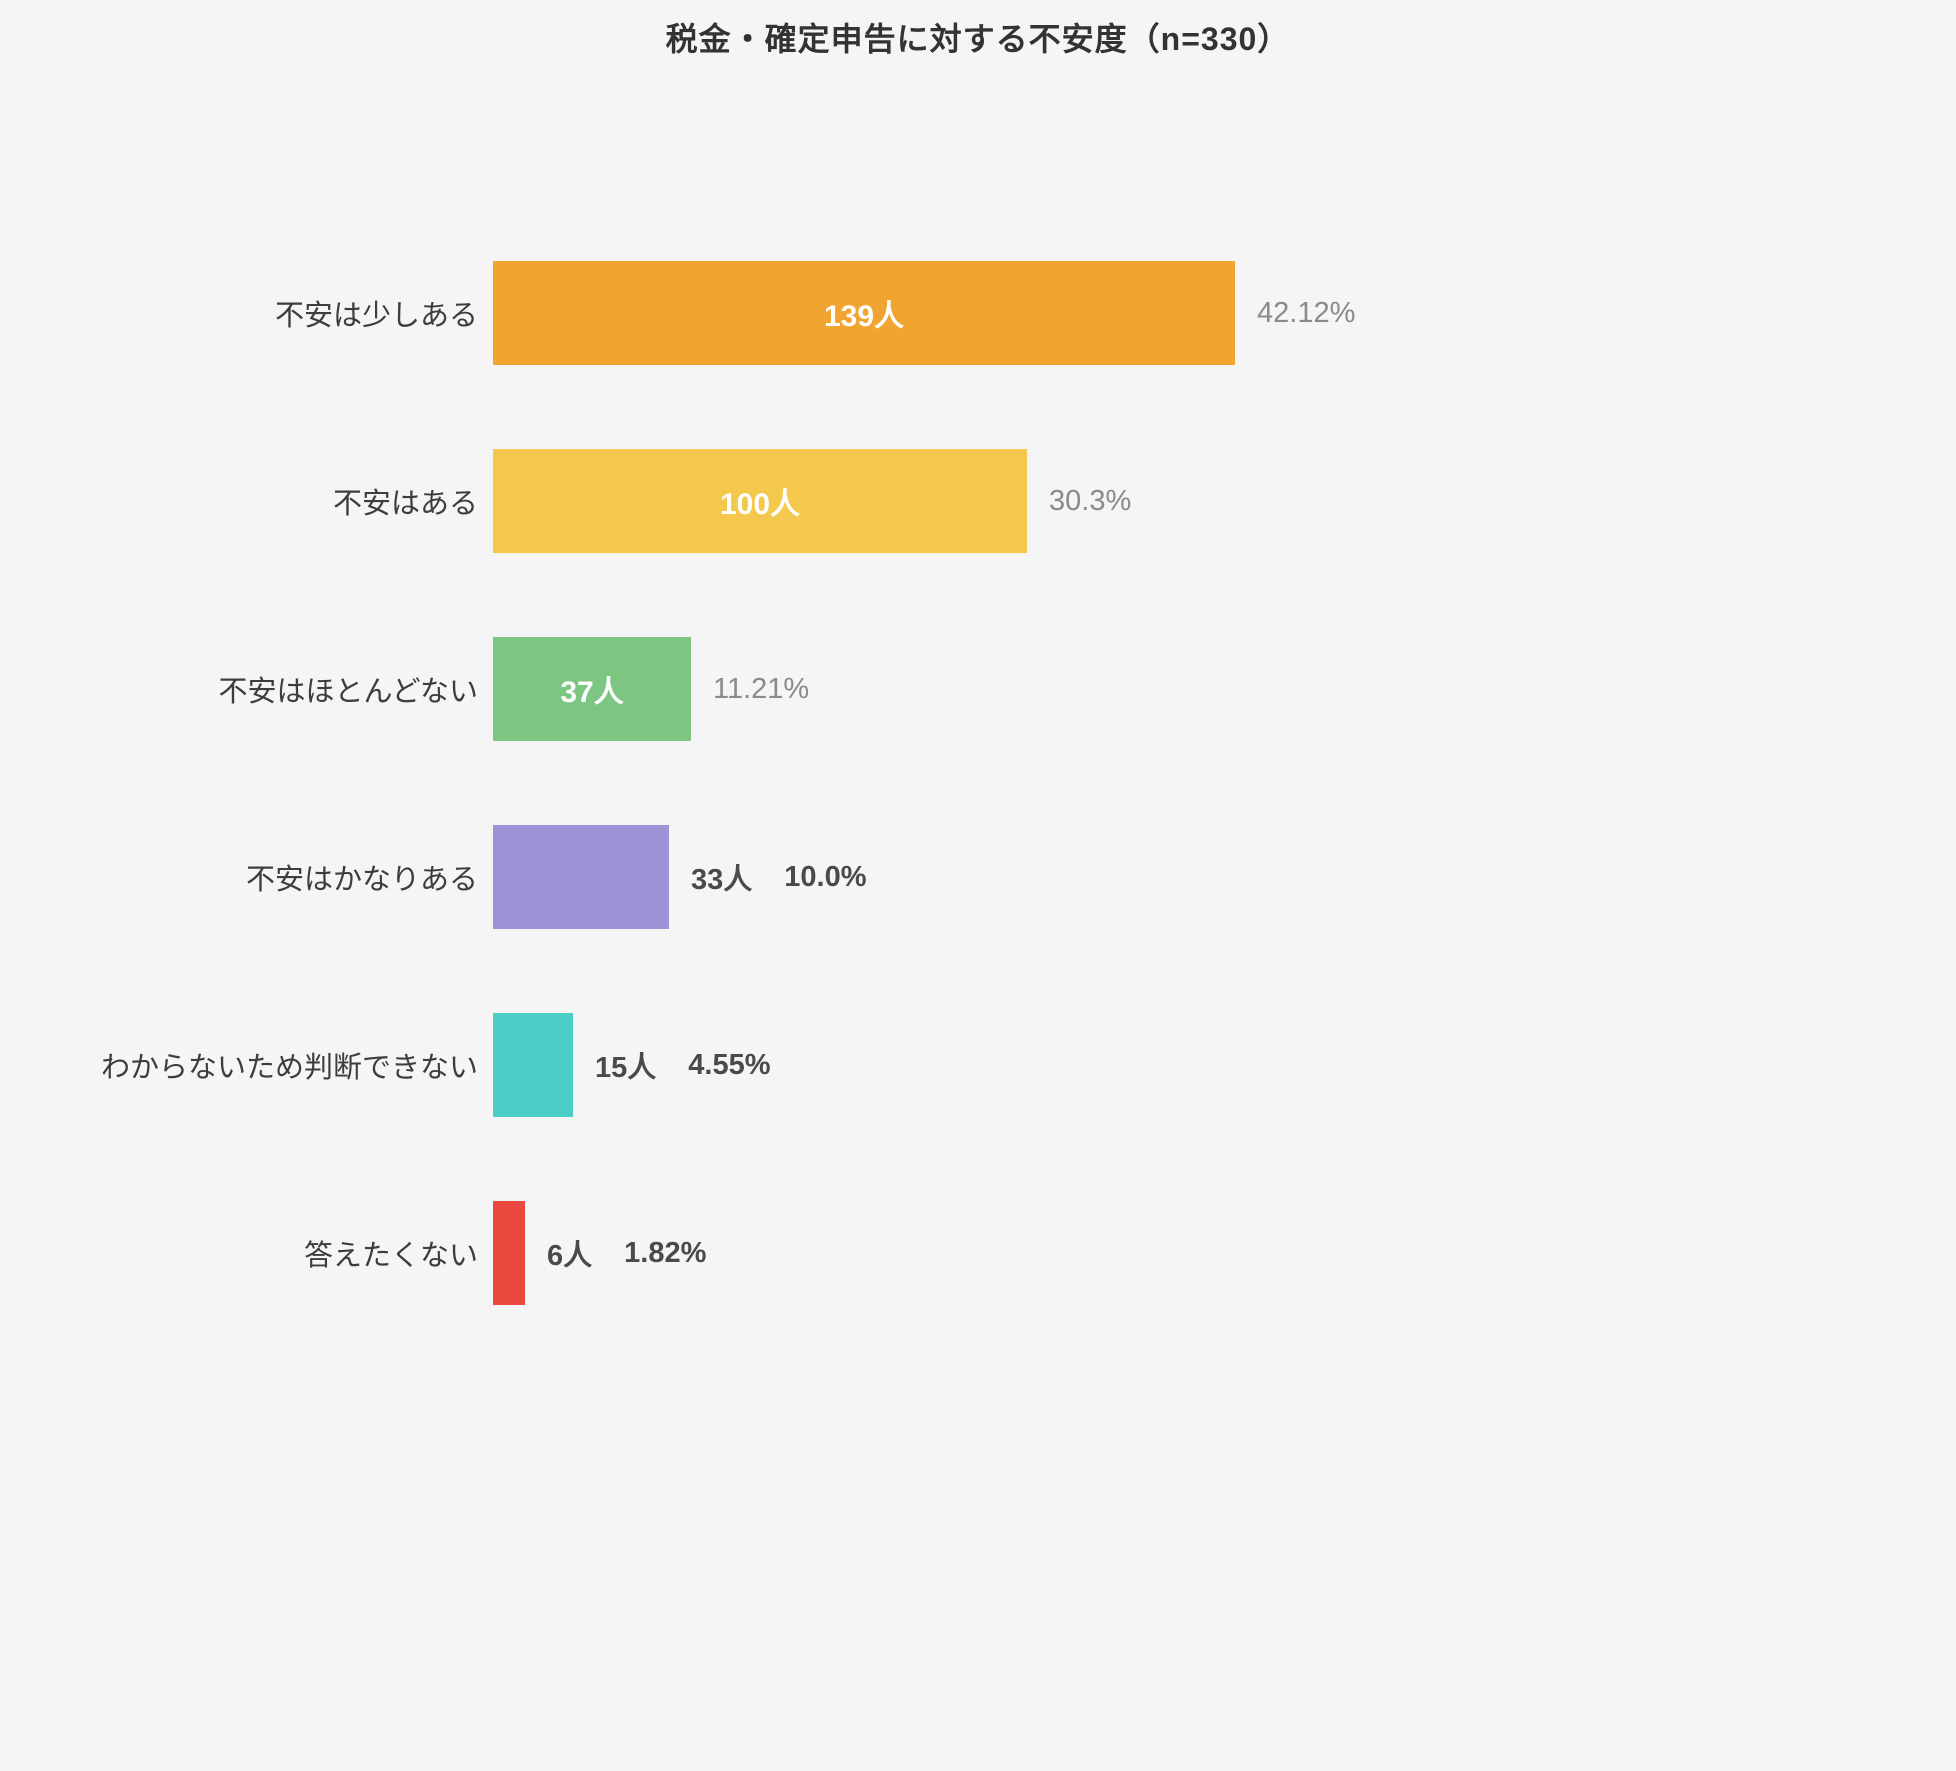 Image resolution: width=1956 pixels, height=1771 pixels. I want to click on category-label: わからないため判断できない, so click(289, 1068).